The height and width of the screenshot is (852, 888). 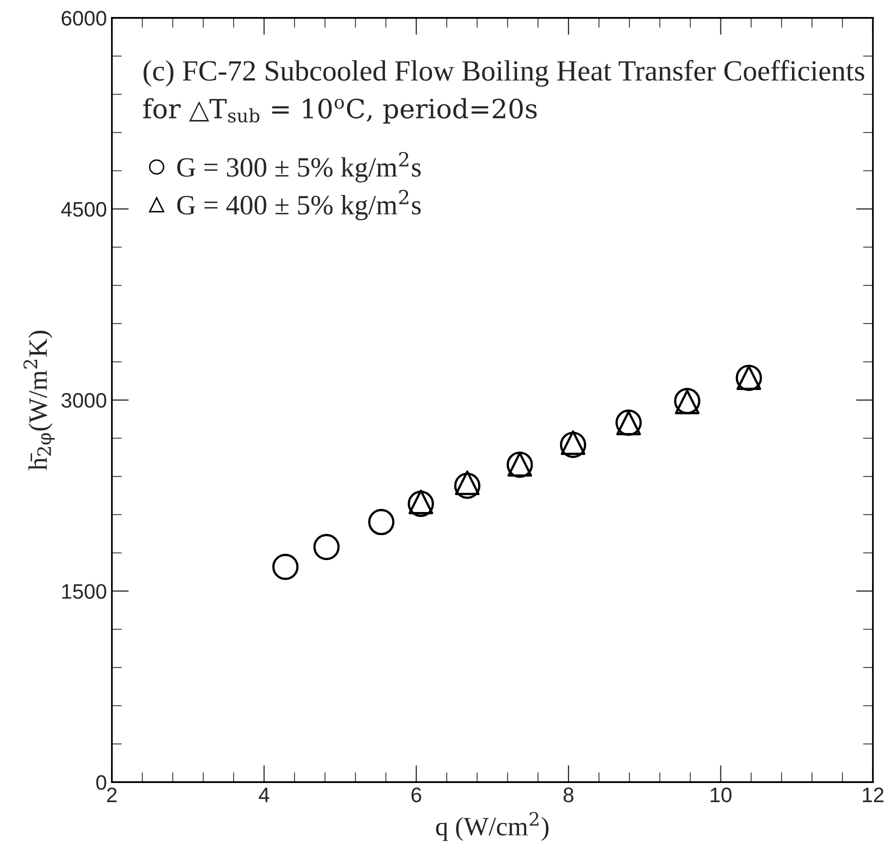 I want to click on y-tick-label: 1500, so click(x=84, y=591).